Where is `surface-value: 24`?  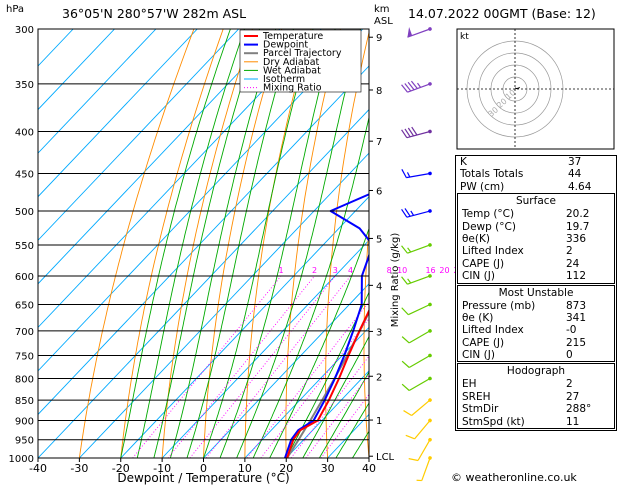 surface-value: 24 is located at coordinates (573, 263).